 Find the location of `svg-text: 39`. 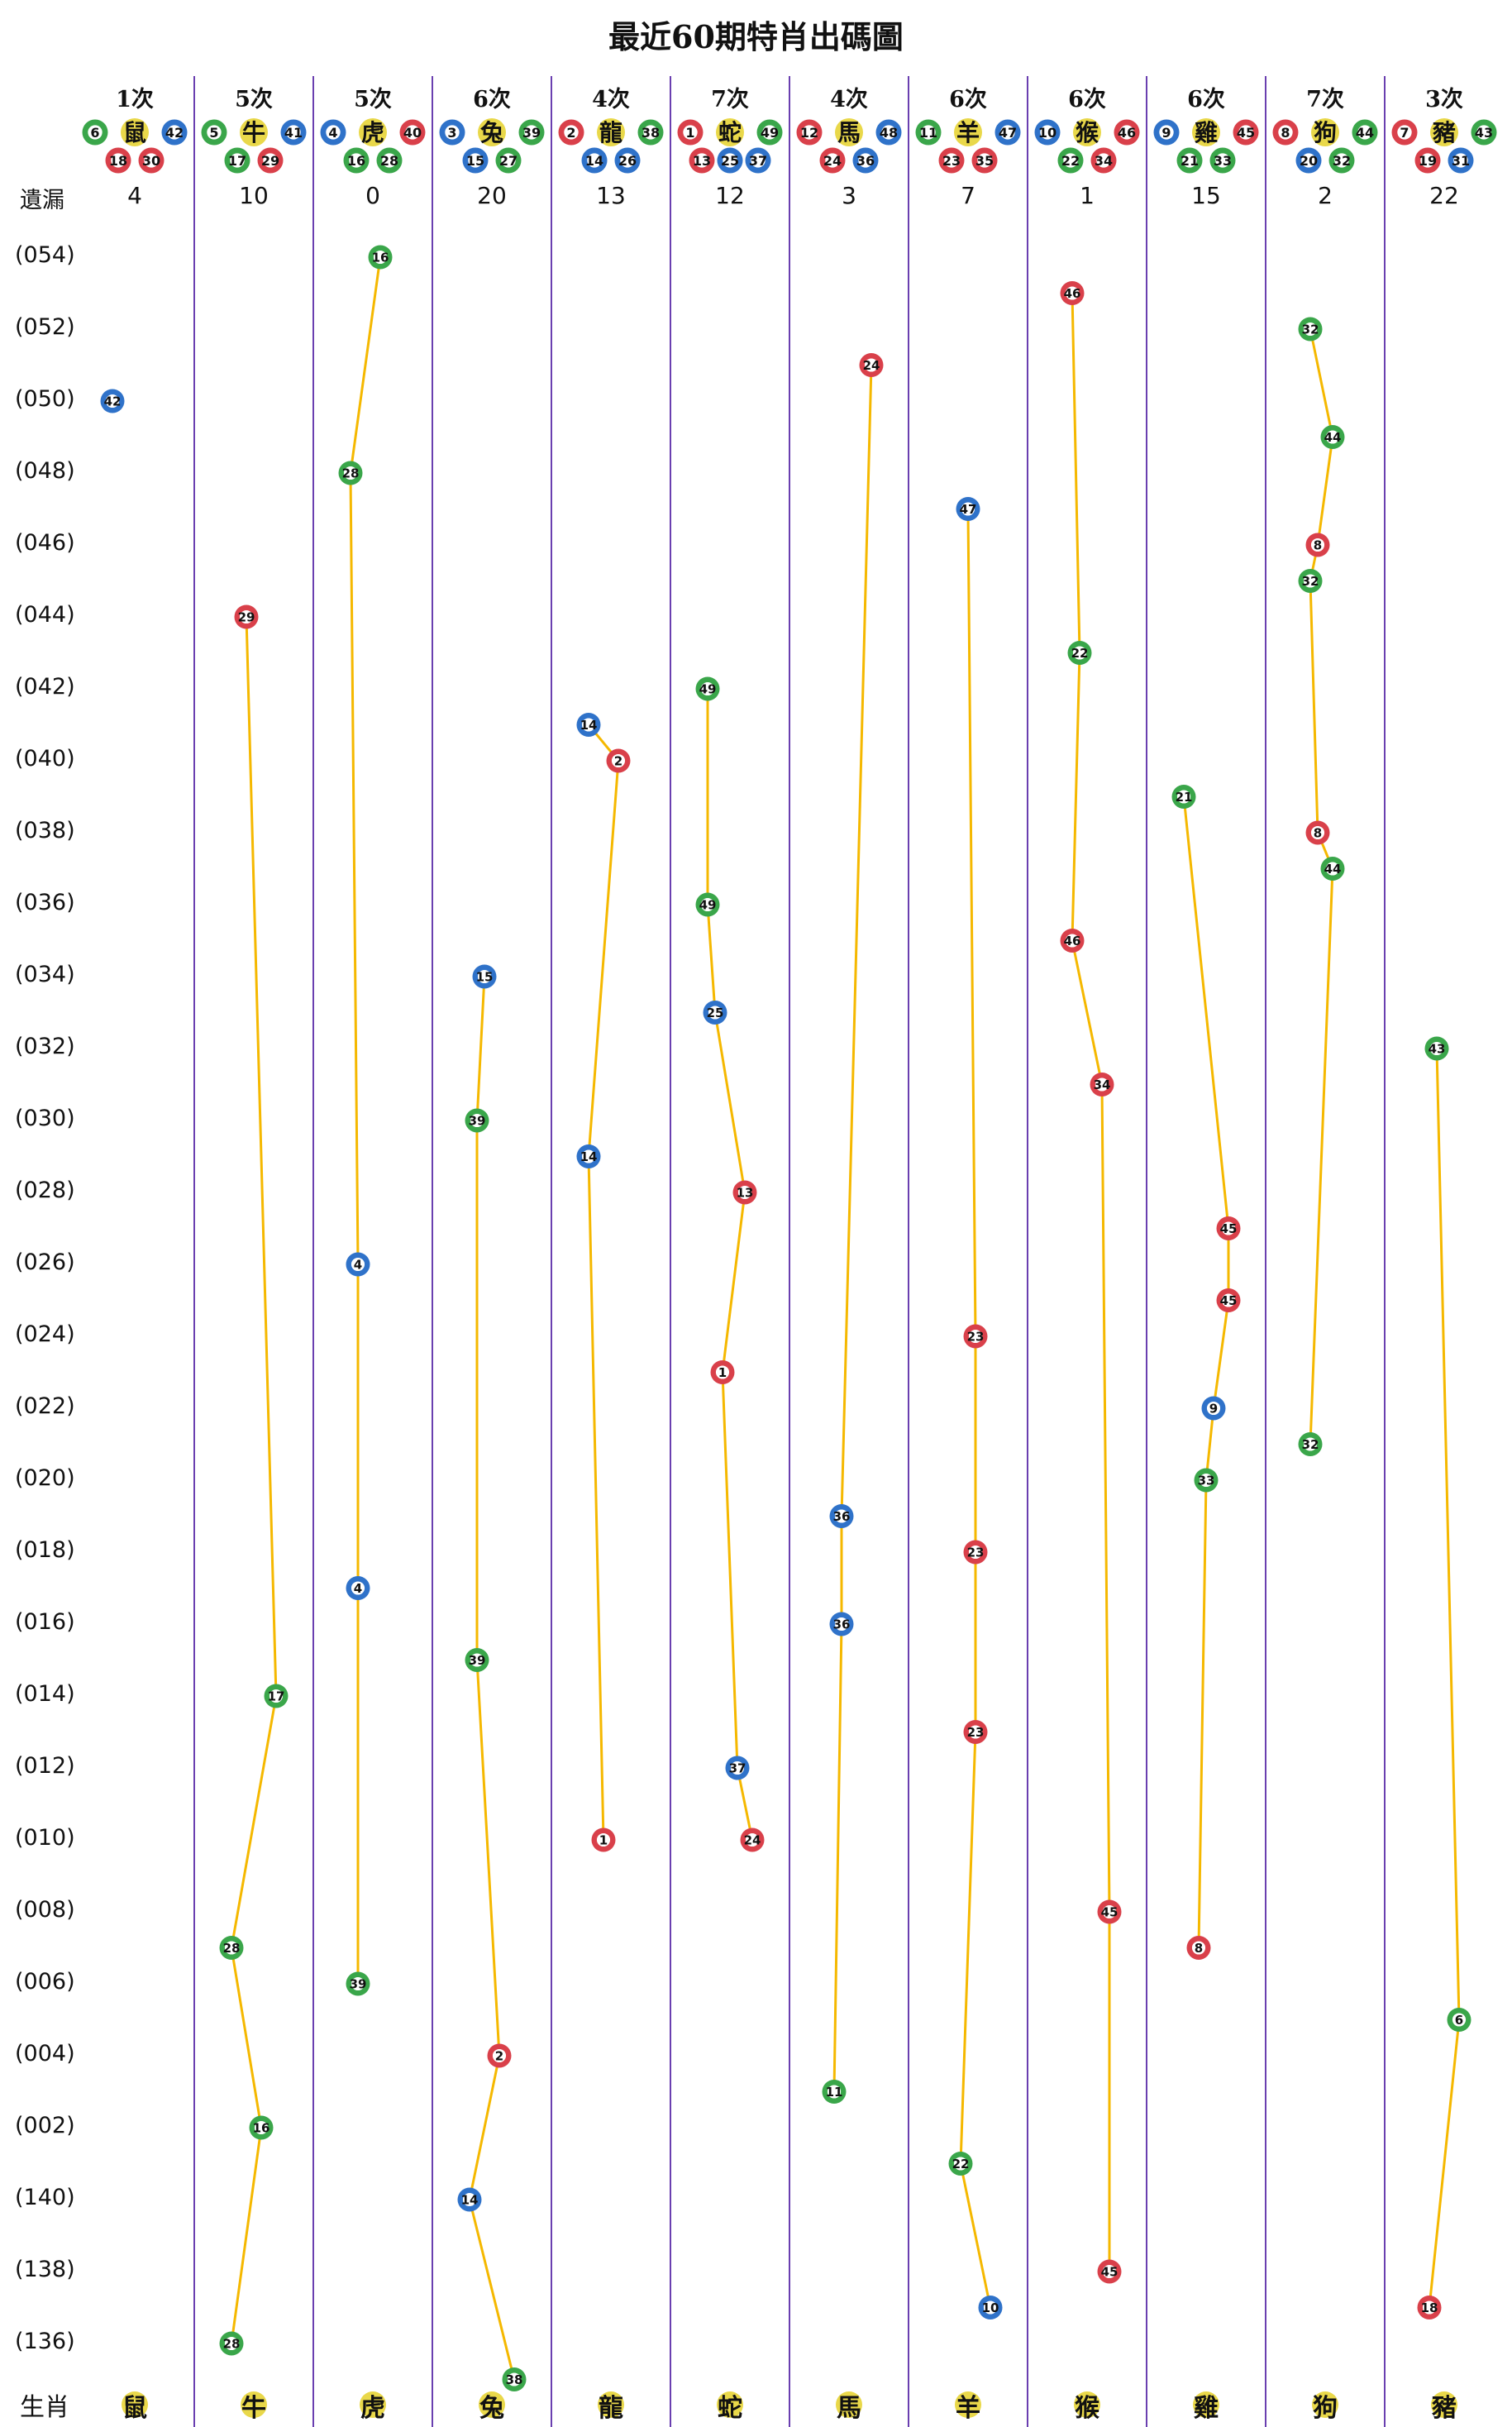

svg-text: 39 is located at coordinates (358, 1983).